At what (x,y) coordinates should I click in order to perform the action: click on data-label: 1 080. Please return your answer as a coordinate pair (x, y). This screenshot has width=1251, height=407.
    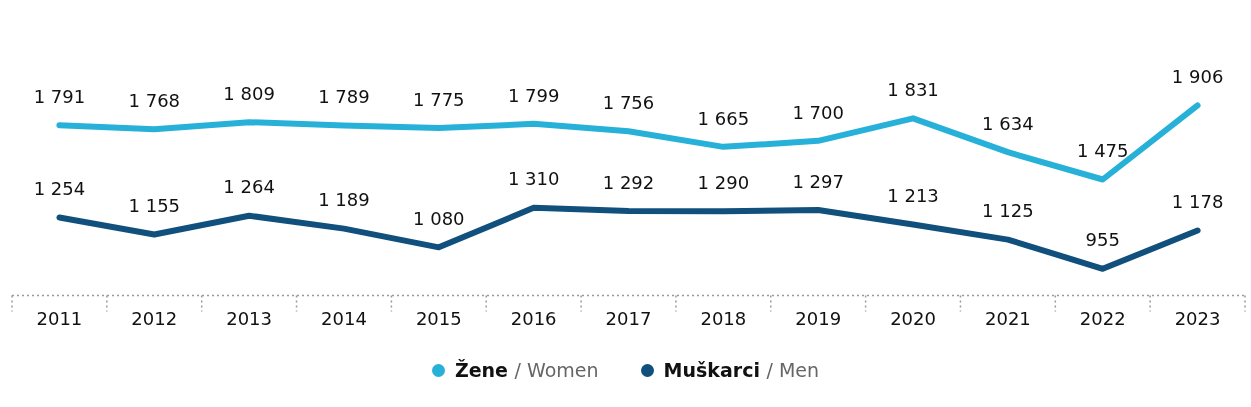
    Looking at the image, I should click on (439, 218).